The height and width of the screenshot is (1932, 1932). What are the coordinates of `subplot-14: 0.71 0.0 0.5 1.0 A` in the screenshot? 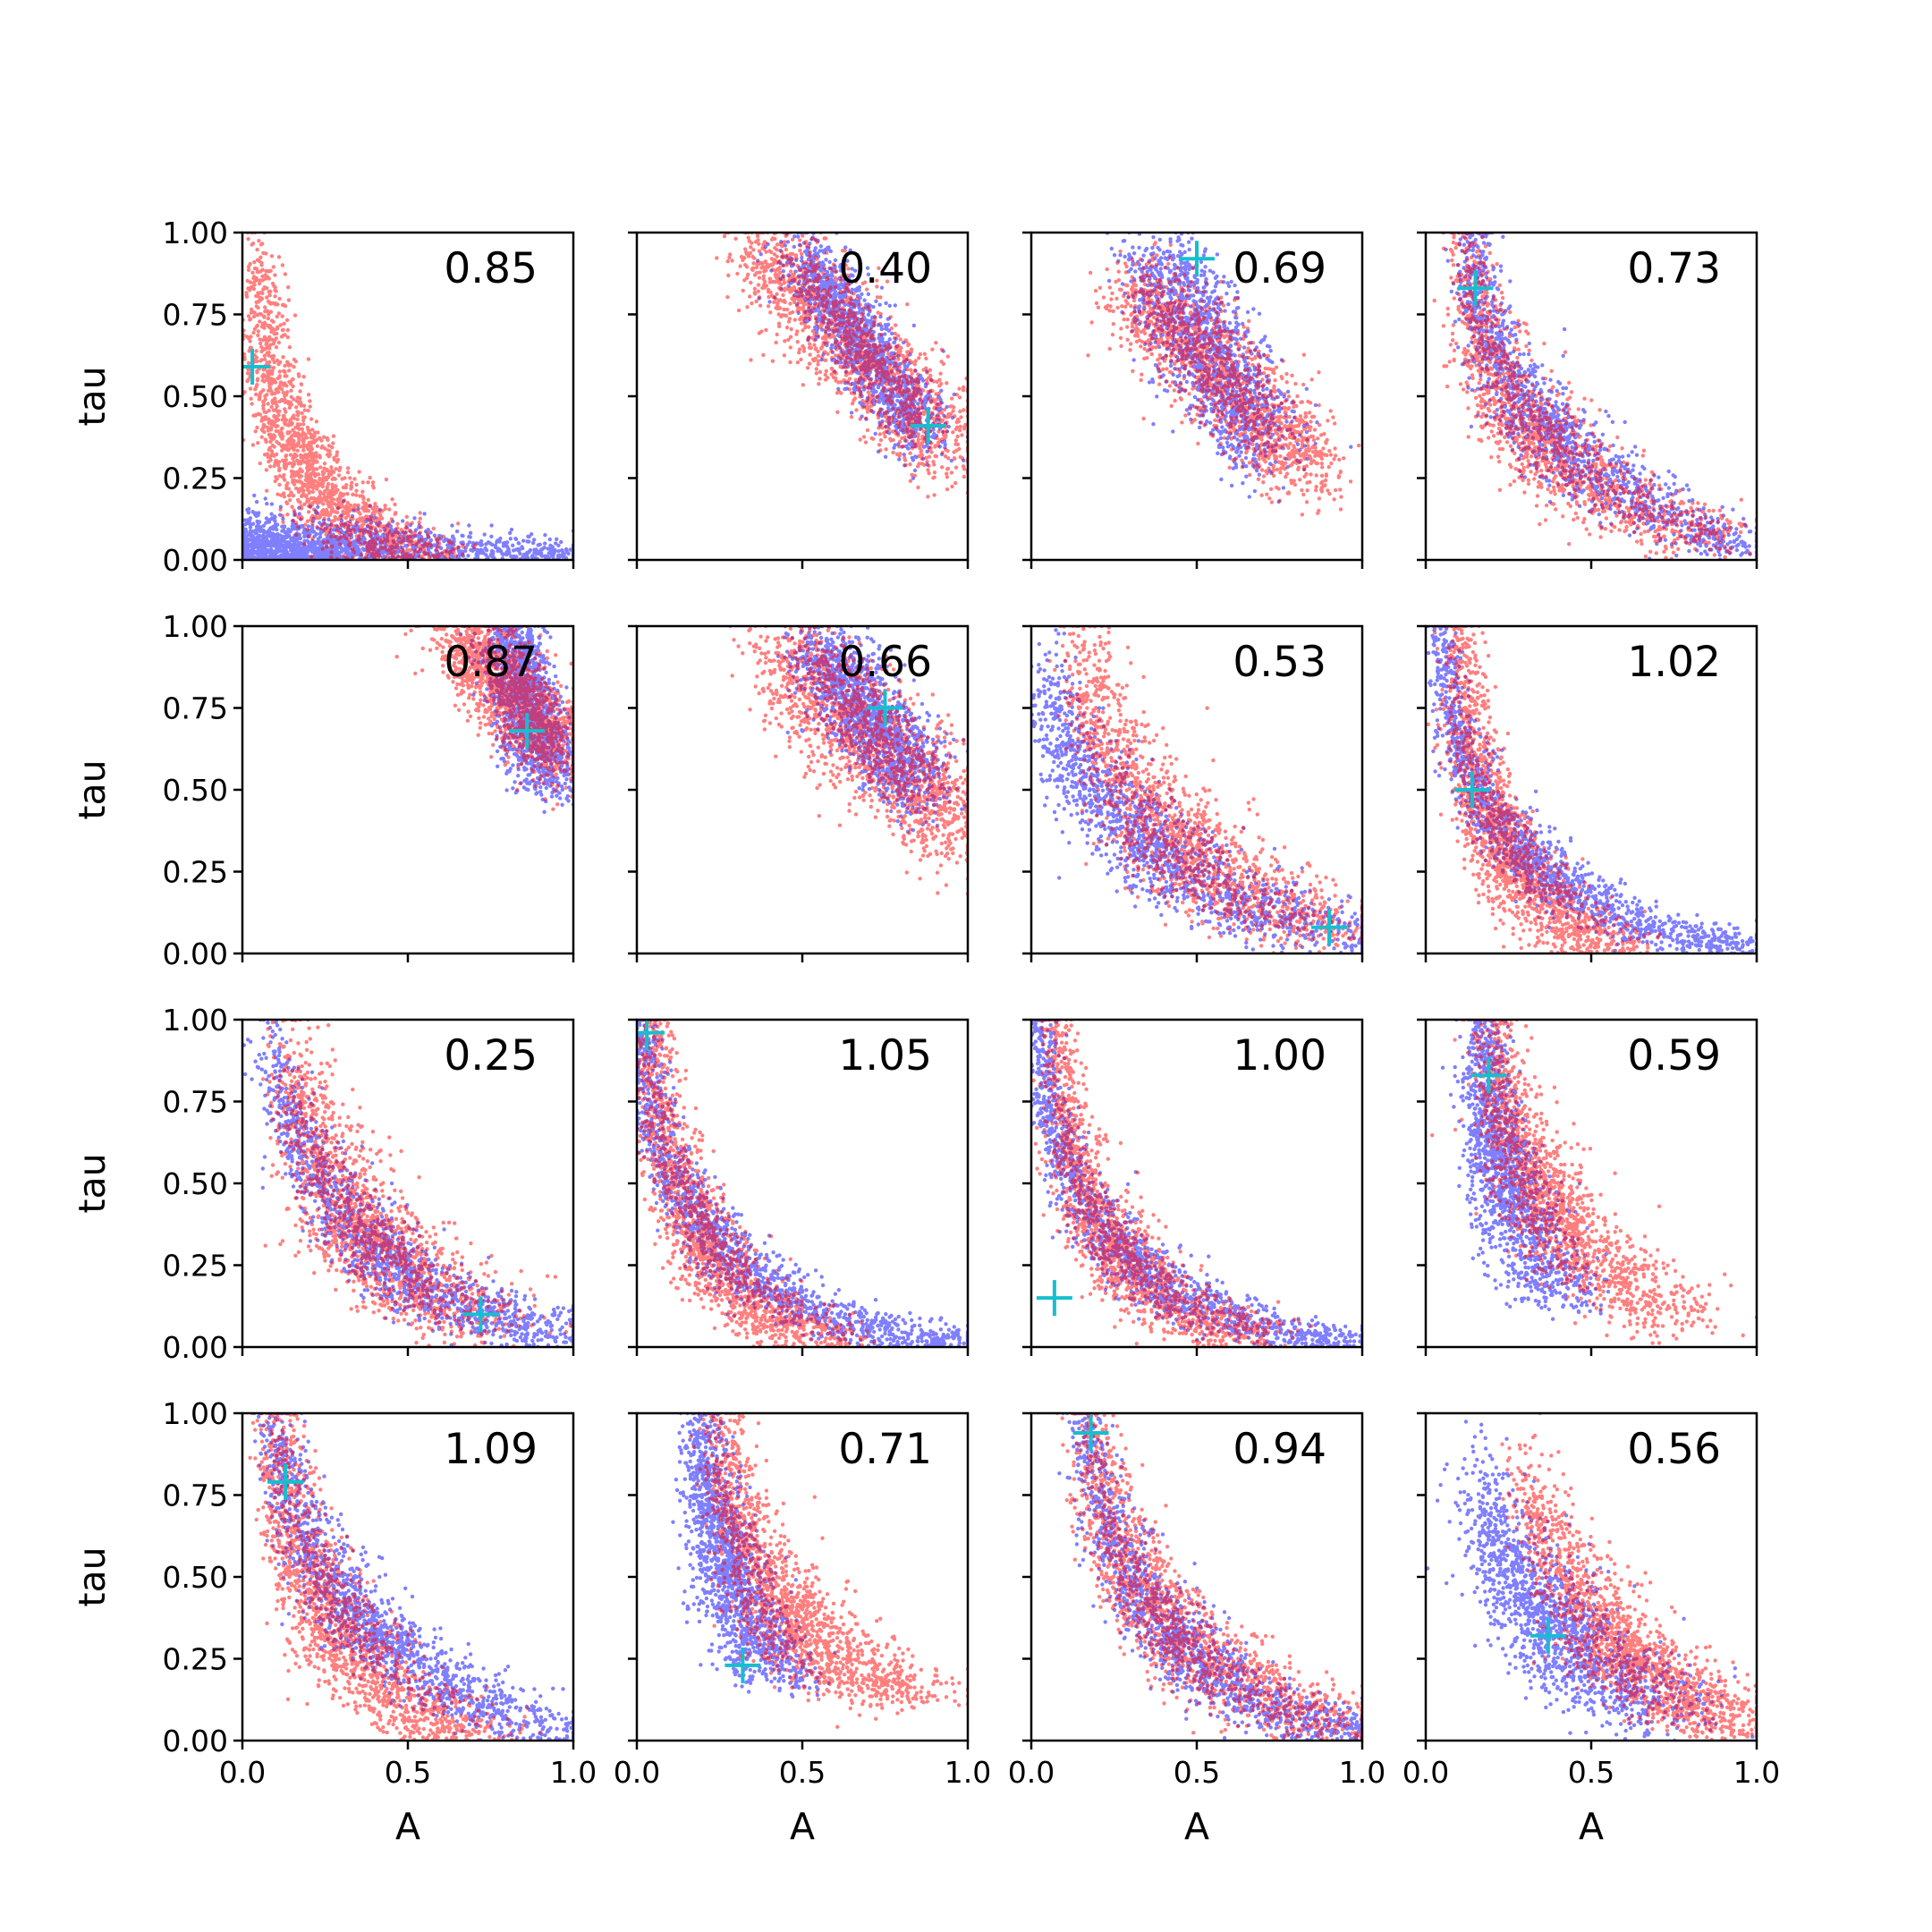 It's located at (802, 1629).